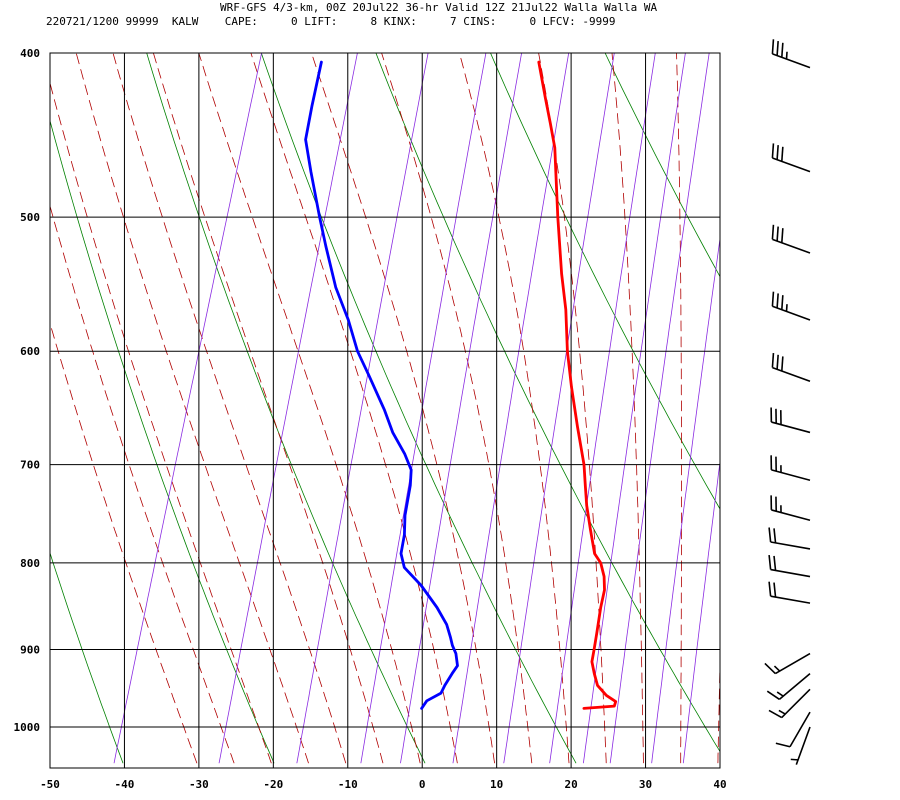  What do you see at coordinates (570, 784) in the screenshot?
I see `x-tick-label: 20` at bounding box center [570, 784].